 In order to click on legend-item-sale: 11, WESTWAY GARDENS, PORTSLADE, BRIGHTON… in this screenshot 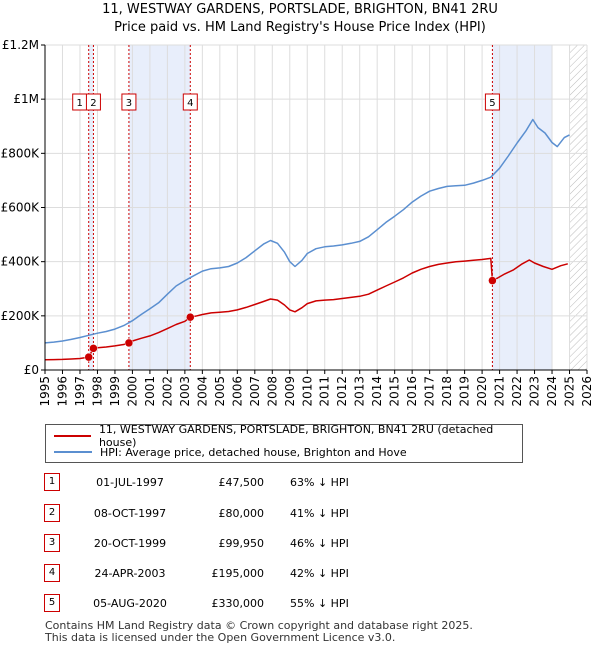, I will do `click(288, 436)`.